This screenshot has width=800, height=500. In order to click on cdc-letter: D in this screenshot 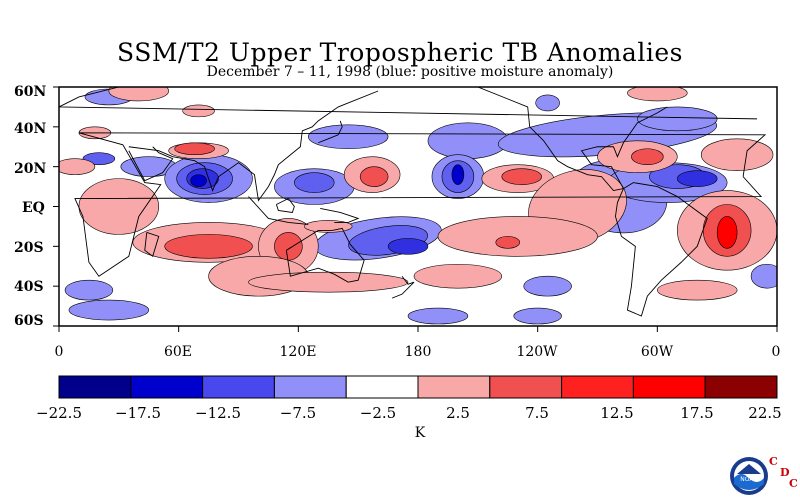, I will do `click(785, 472)`.